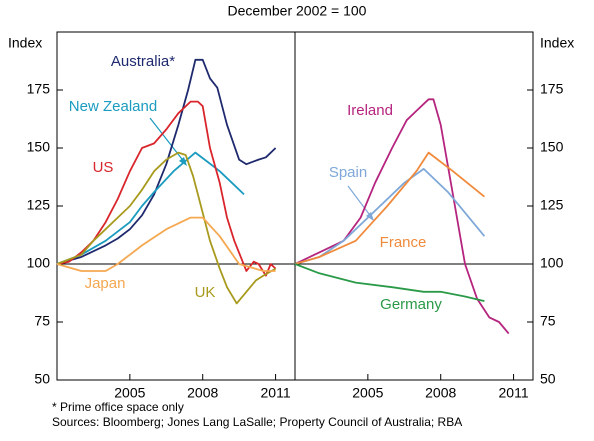 The height and width of the screenshot is (441, 594). Describe the element at coordinates (105, 283) in the screenshot. I see `series-label: Japan` at that location.